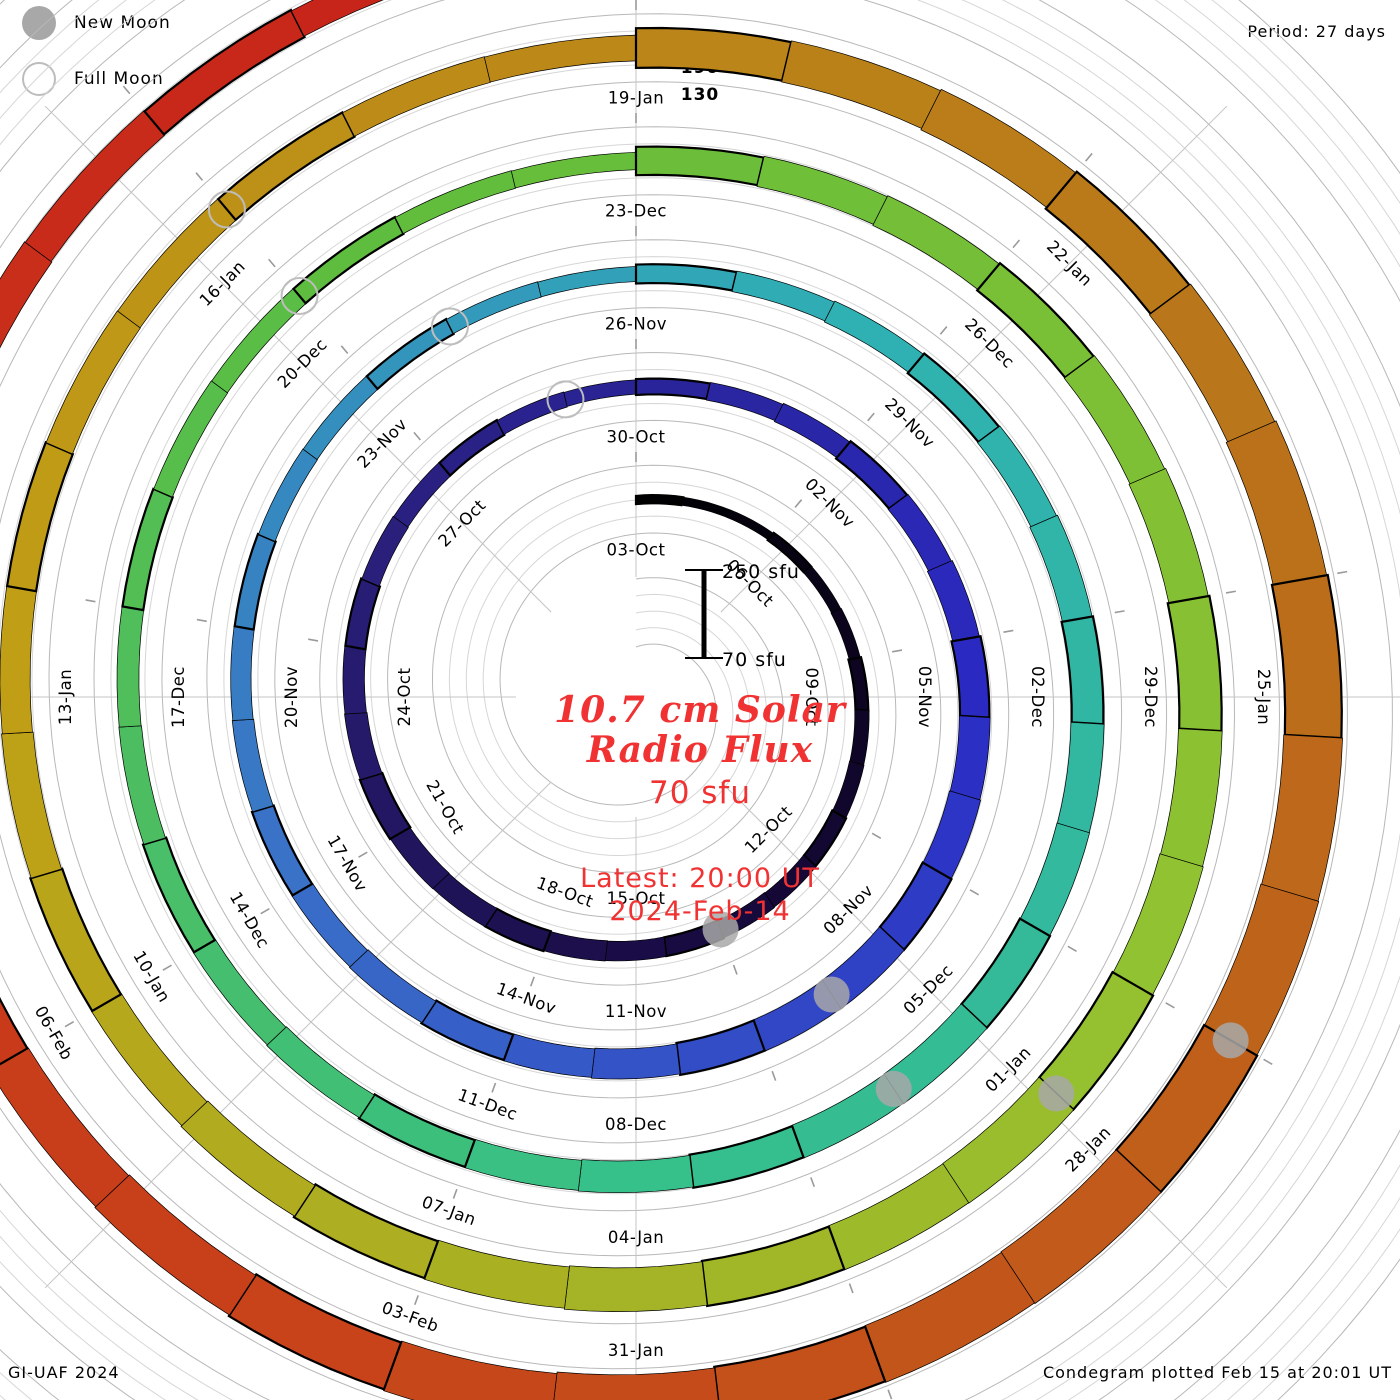  Describe the element at coordinates (64, 1372) in the screenshot. I see `footer-credit: GI-UAF 2024` at that location.